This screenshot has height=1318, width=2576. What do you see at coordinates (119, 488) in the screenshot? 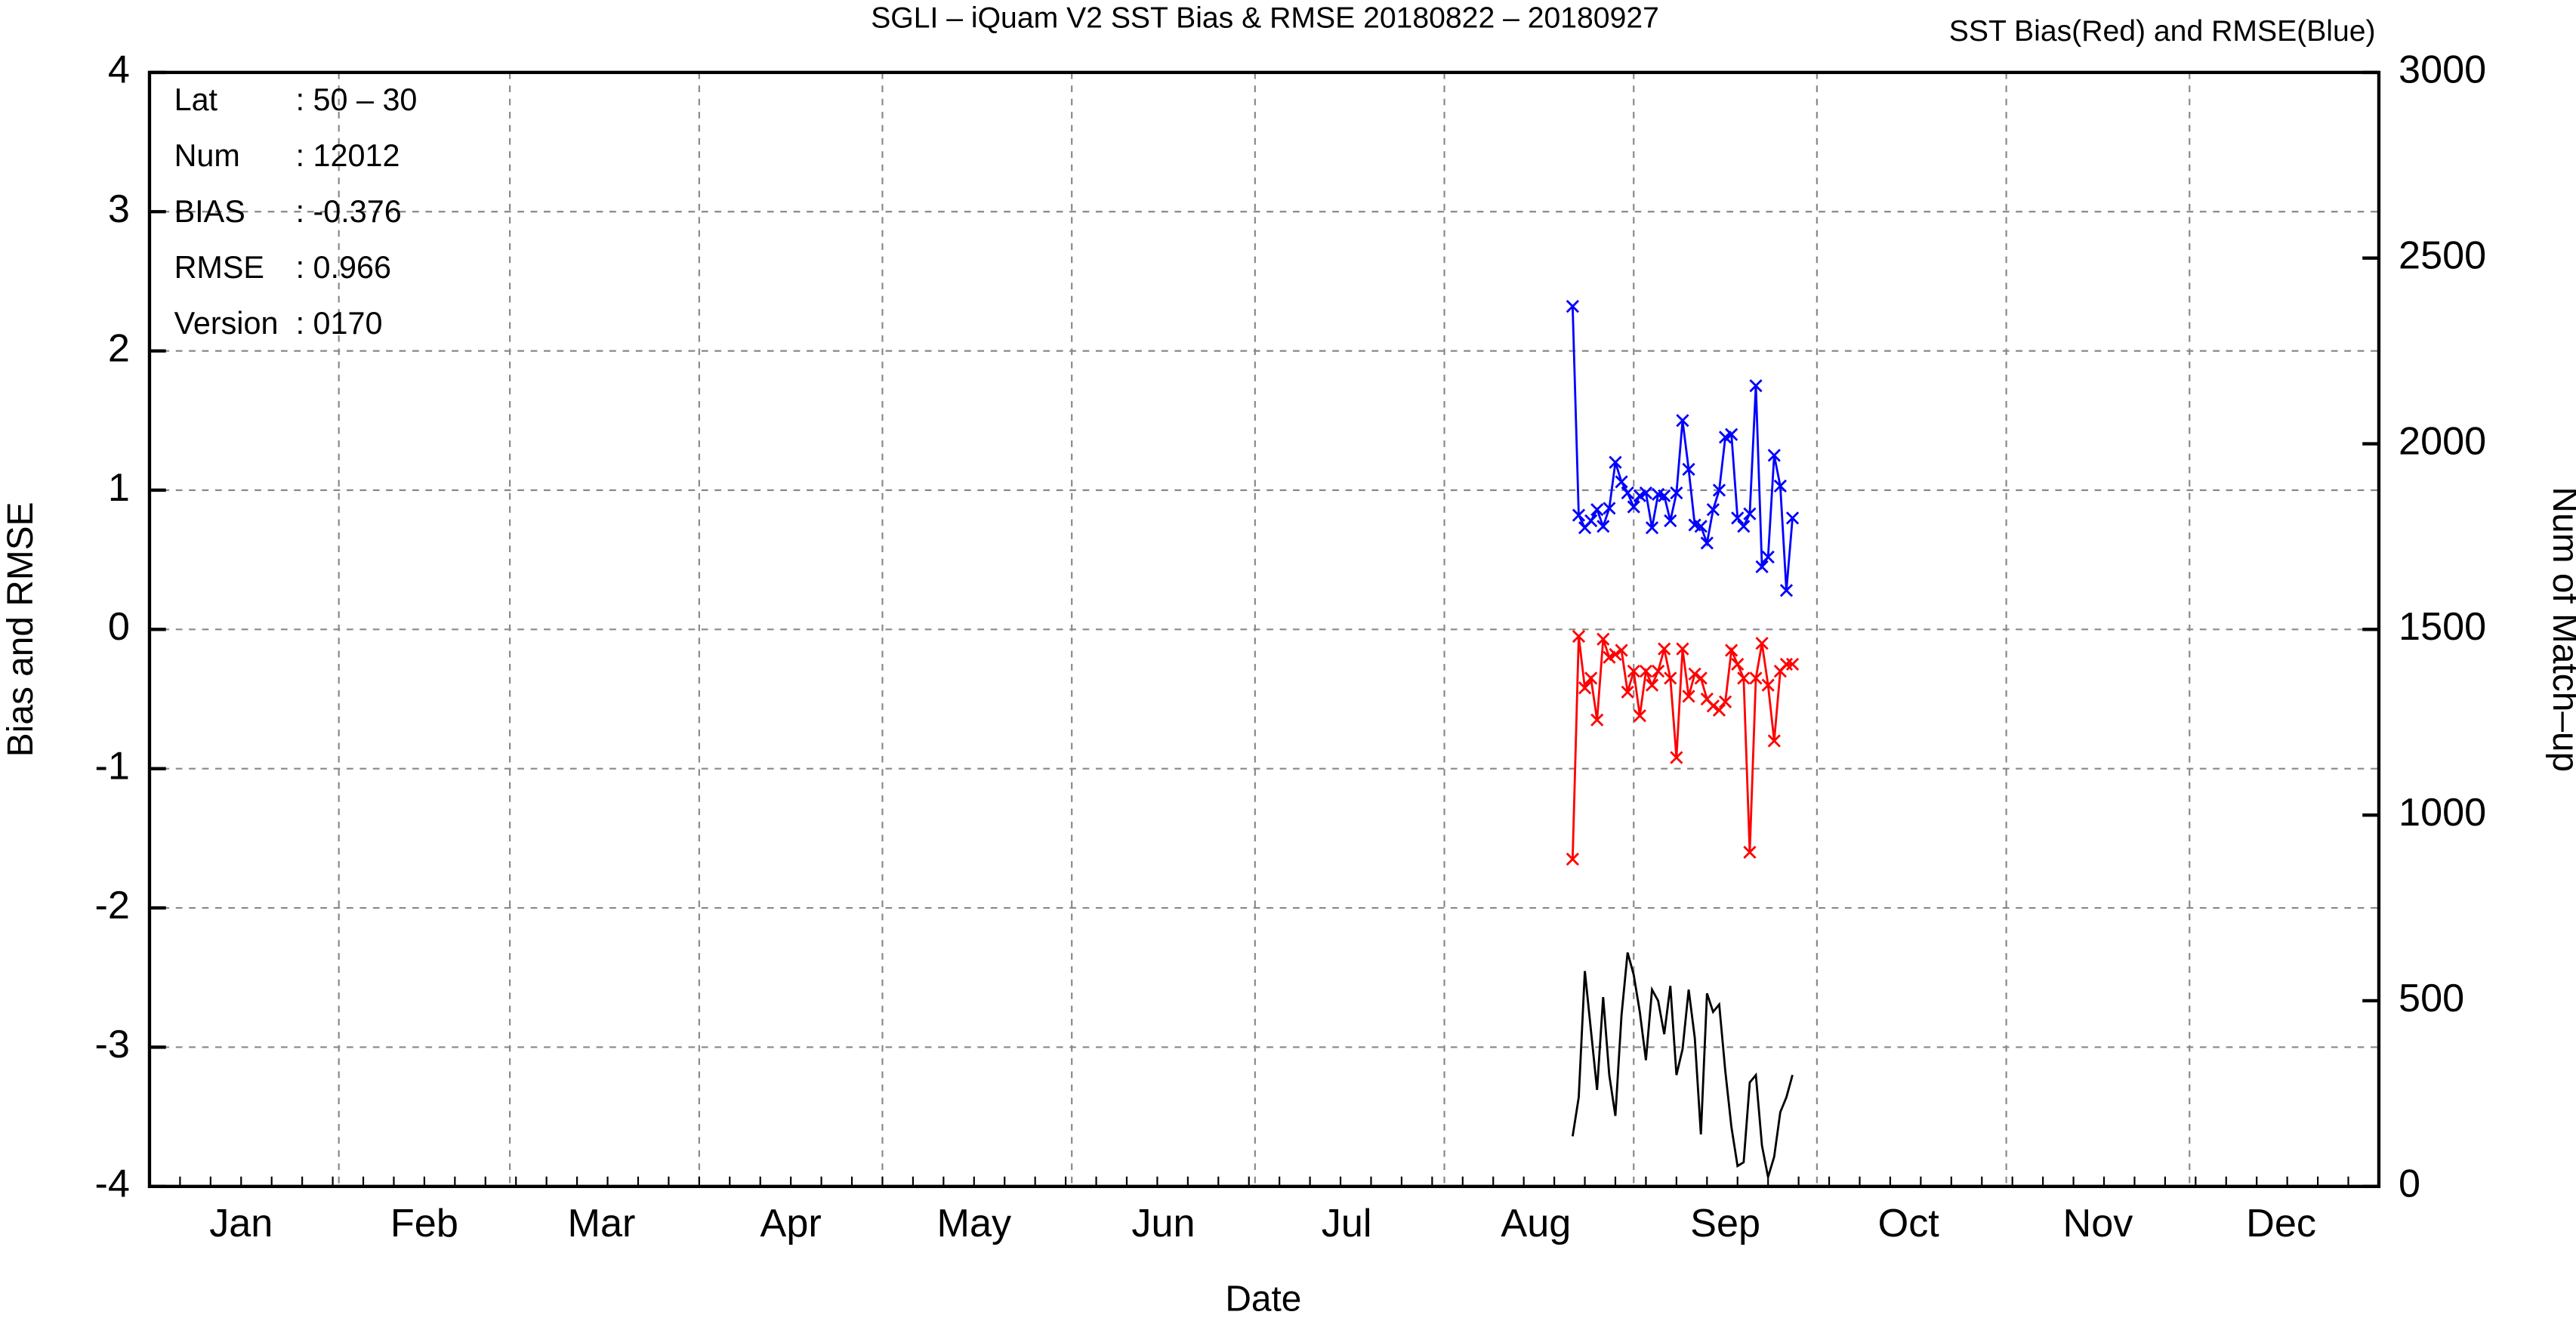
I see `y-tick-label: 1` at bounding box center [119, 488].